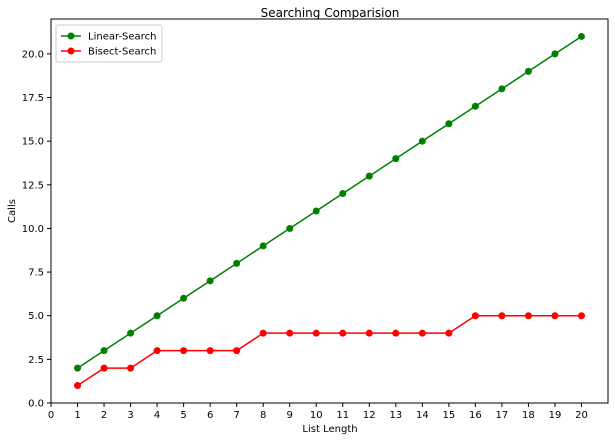 The height and width of the screenshot is (441, 615). What do you see at coordinates (448, 415) in the screenshot?
I see `x-tick-label: 15` at bounding box center [448, 415].